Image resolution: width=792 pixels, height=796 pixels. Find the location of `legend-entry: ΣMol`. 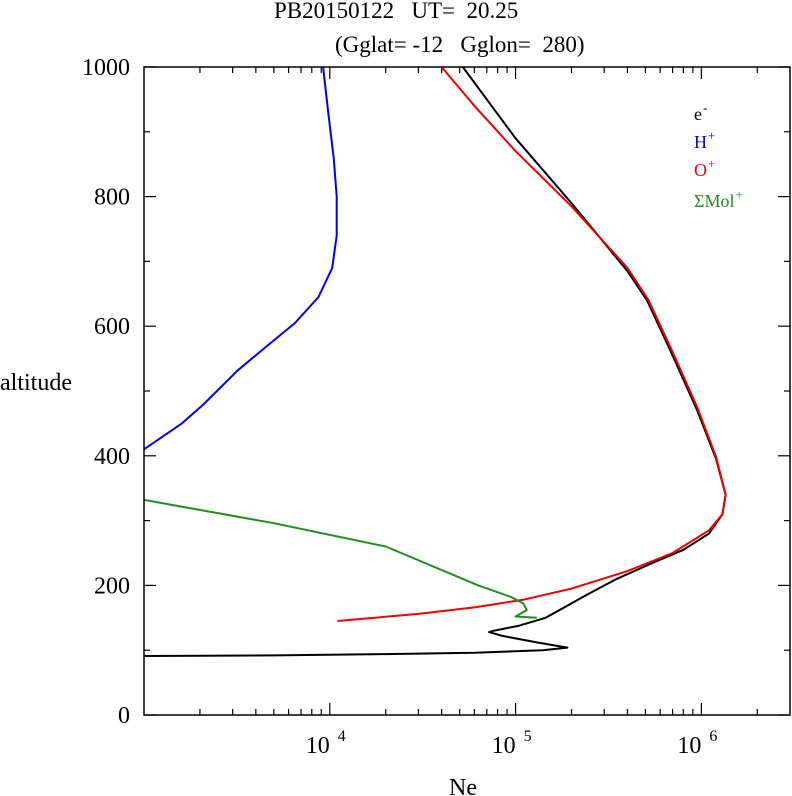

legend-entry: ΣMol is located at coordinates (714, 201).